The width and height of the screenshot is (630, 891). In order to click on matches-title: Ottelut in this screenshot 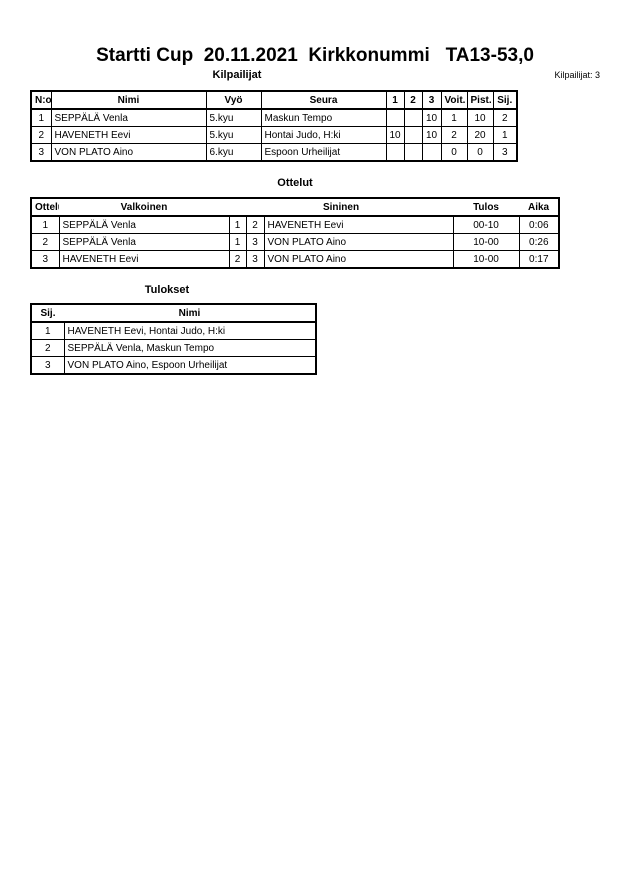, I will do `click(295, 183)`.